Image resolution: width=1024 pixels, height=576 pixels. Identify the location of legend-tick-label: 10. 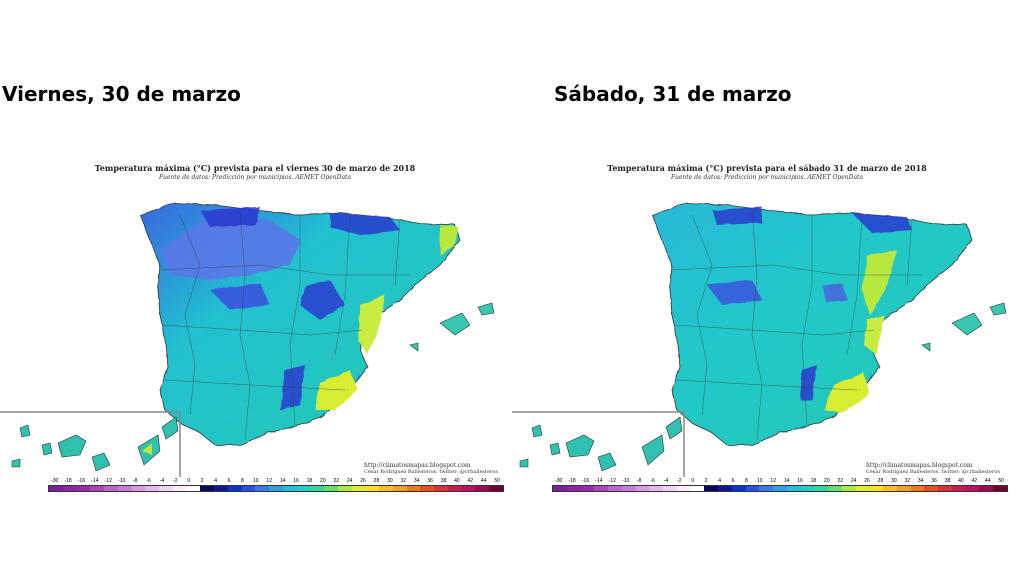
(256, 481).